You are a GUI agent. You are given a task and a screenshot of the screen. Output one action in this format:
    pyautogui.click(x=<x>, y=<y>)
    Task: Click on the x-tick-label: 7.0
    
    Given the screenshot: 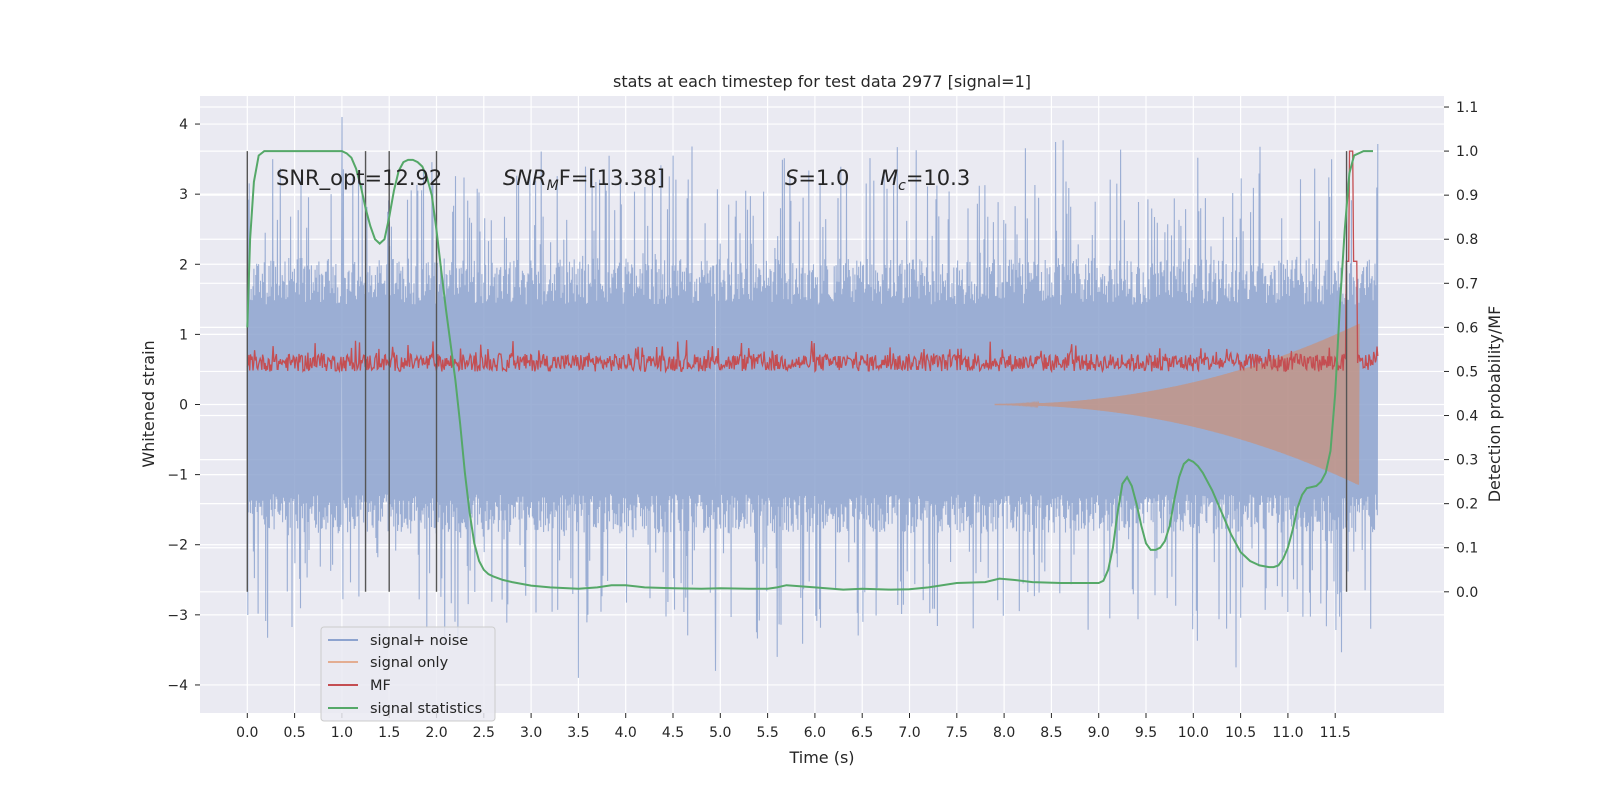 What is the action you would take?
    pyautogui.click(x=909, y=733)
    